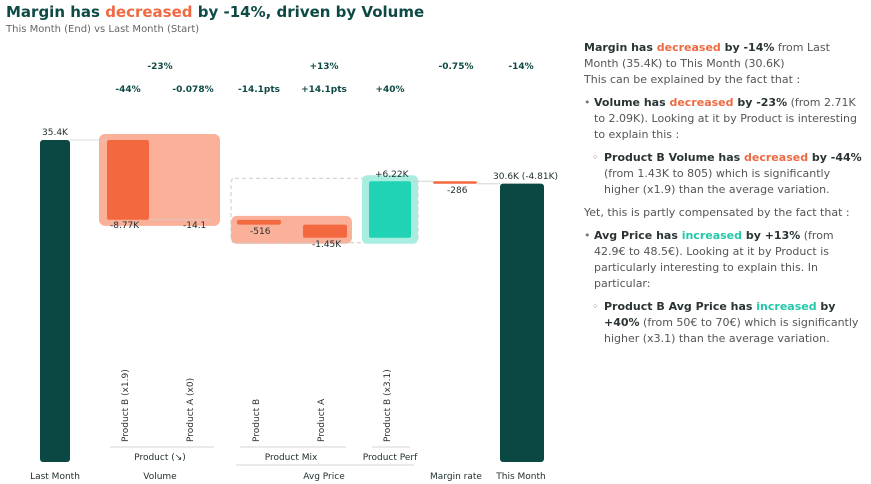  What do you see at coordinates (701, 102) in the screenshot?
I see `bullet-volume-keyword: decreased` at bounding box center [701, 102].